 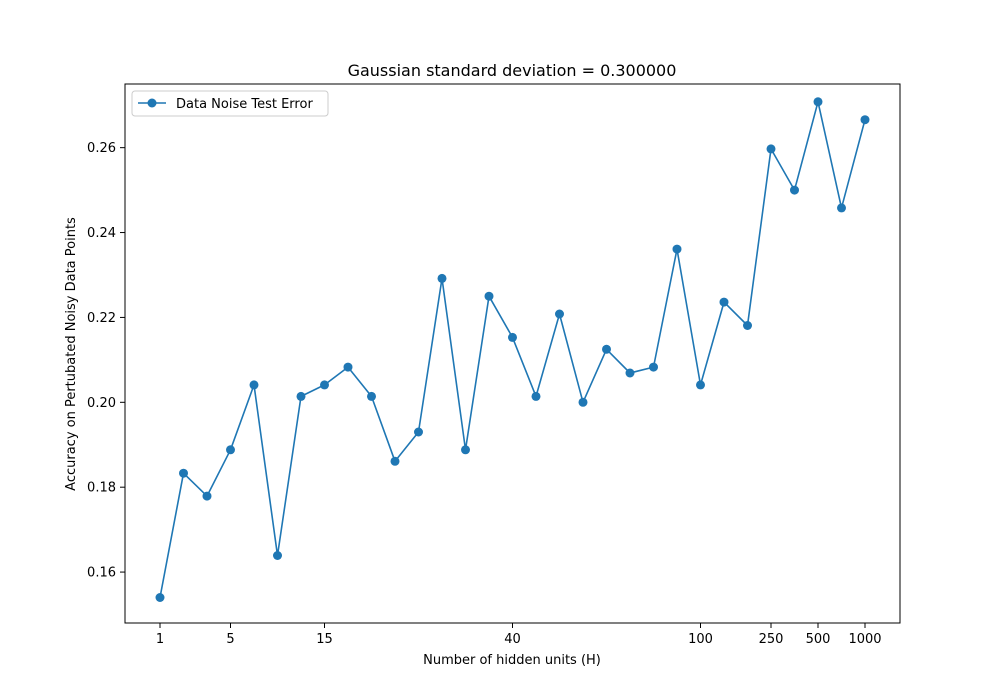 I want to click on y-tick-label: 0.26, so click(x=101, y=148).